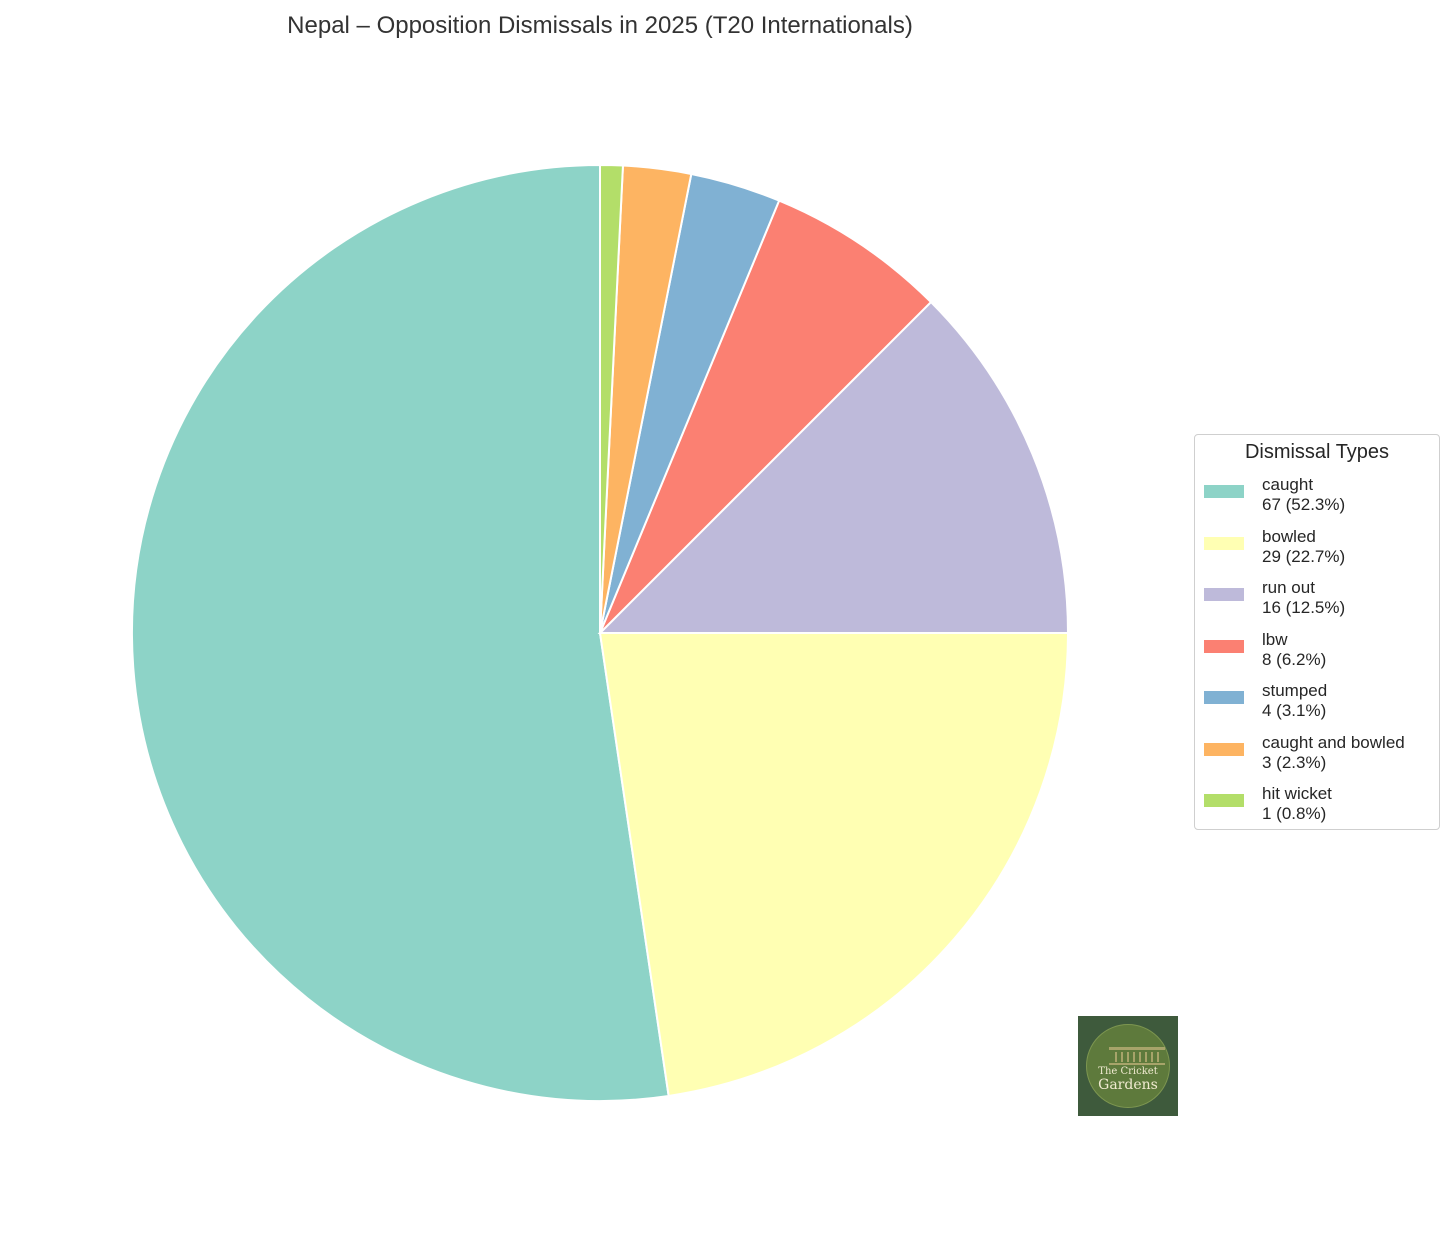  I want to click on pie-slice-hit-wicket, so click(612, 398).